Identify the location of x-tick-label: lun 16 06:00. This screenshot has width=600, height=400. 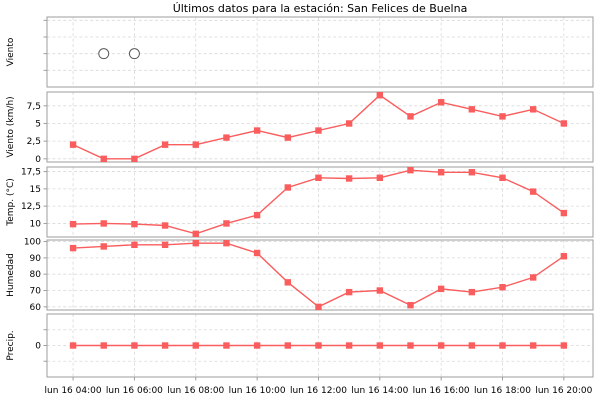
(134, 391).